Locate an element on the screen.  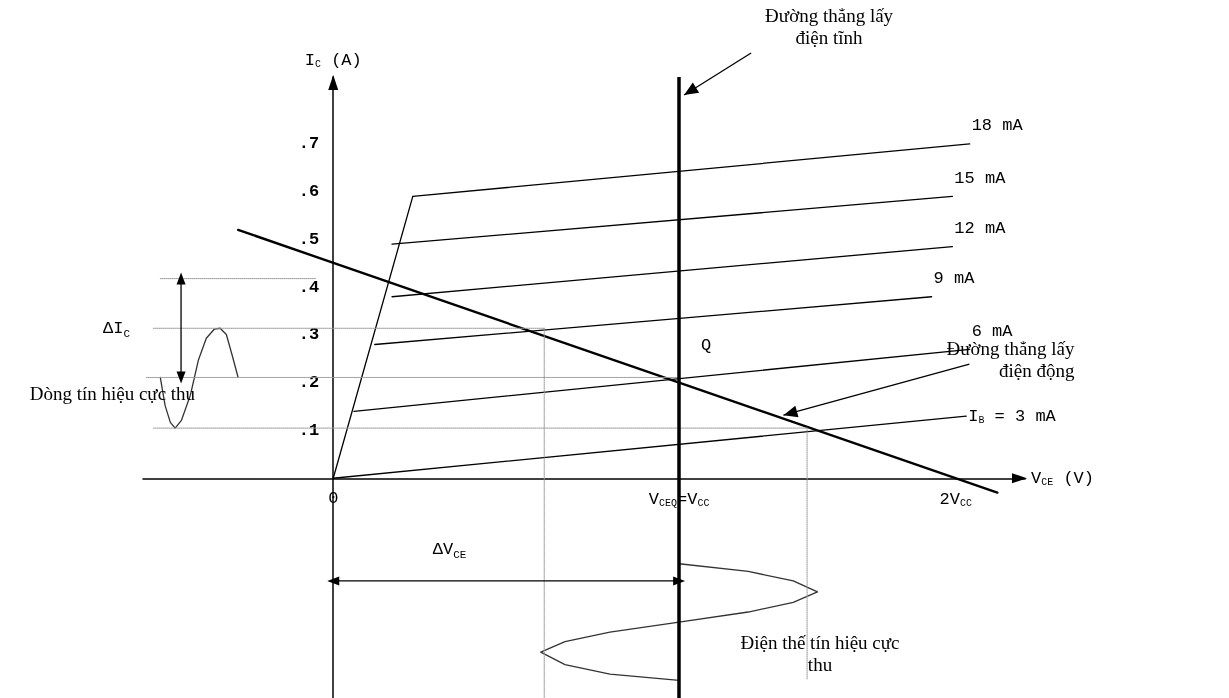
series-label: 9 mA is located at coordinates (954, 279).